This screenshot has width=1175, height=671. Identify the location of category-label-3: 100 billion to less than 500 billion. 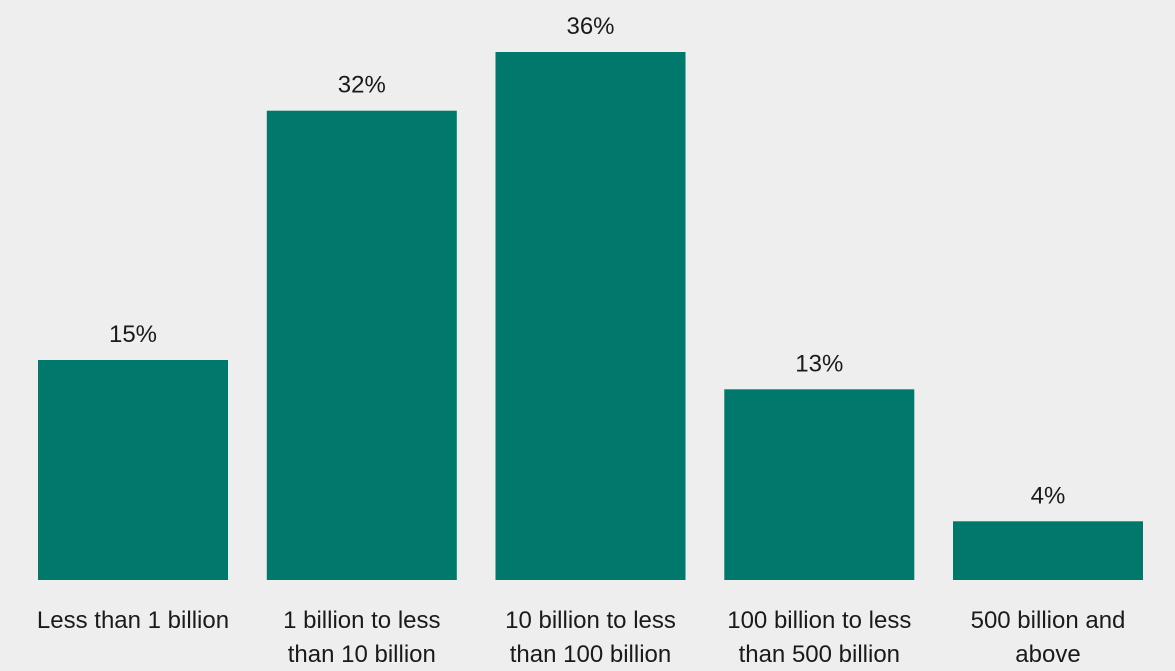
(819, 637).